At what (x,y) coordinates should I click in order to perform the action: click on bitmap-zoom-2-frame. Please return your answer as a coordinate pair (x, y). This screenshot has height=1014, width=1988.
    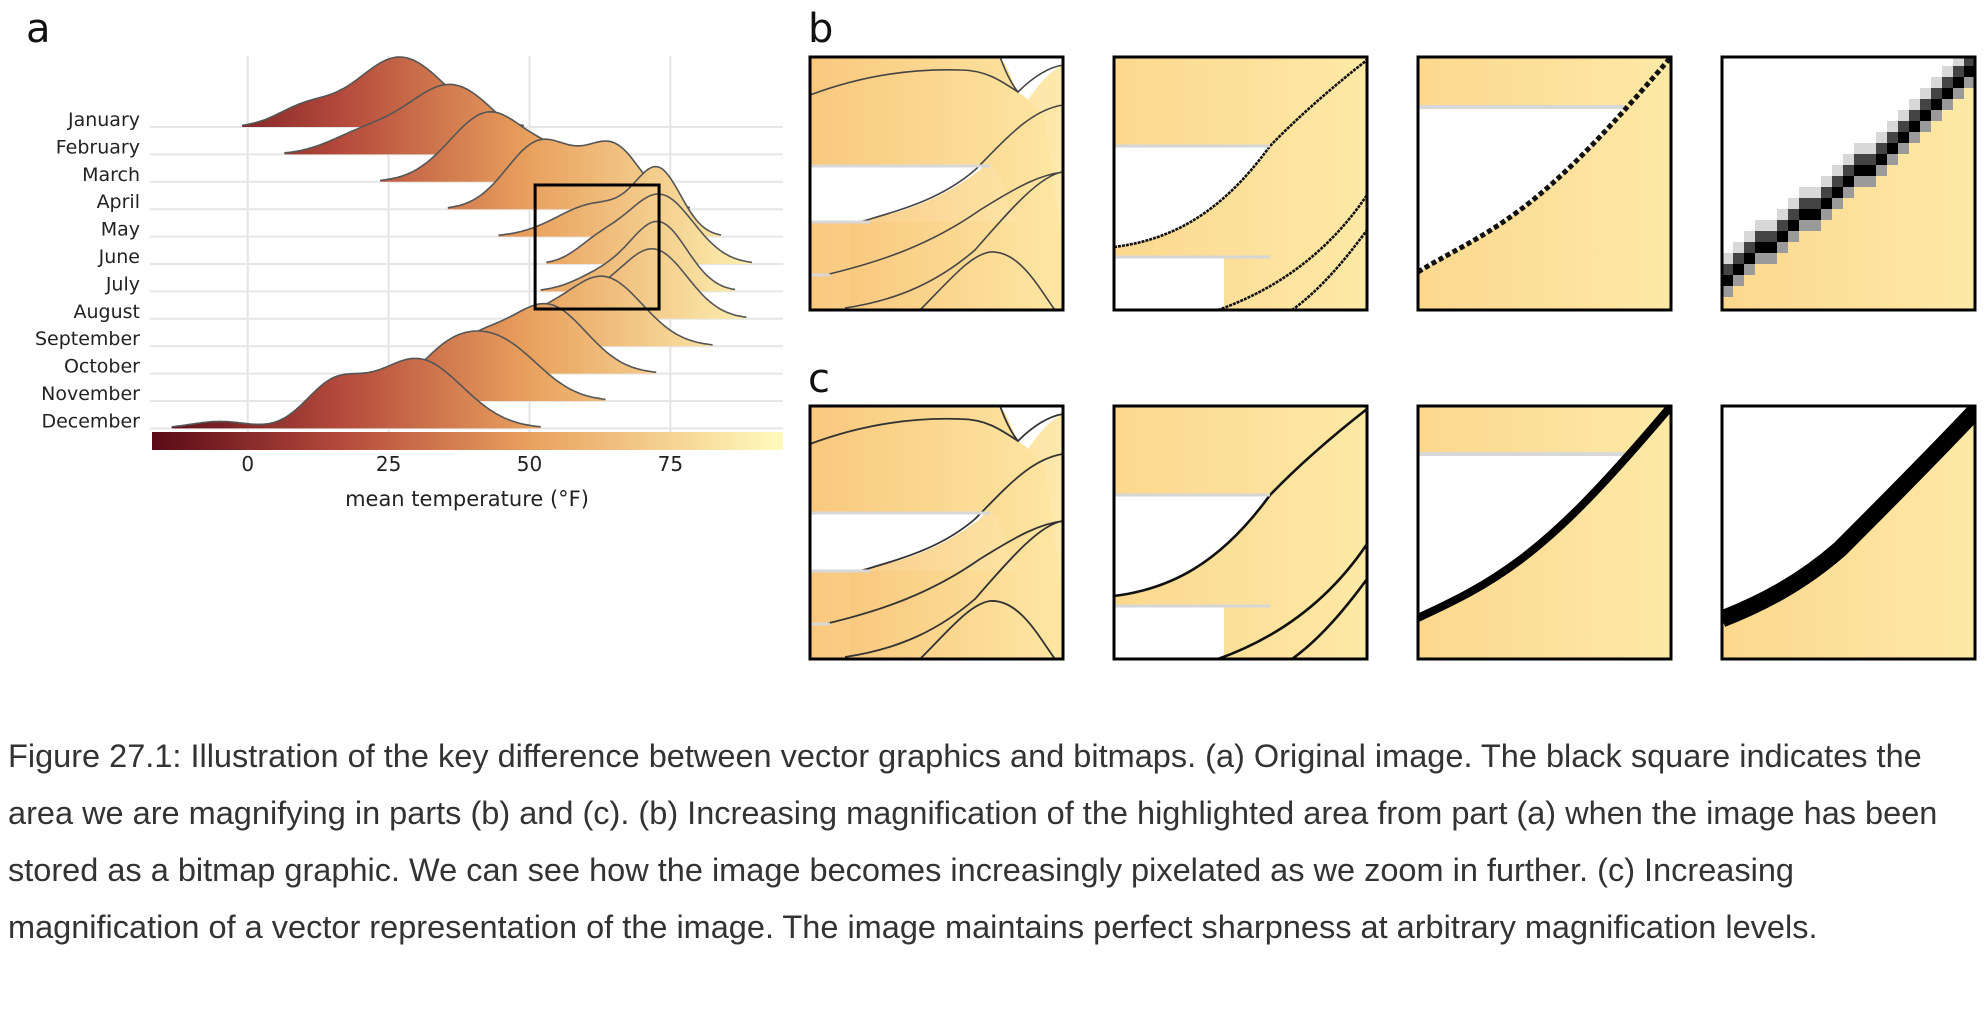
    Looking at the image, I should click on (1240, 183).